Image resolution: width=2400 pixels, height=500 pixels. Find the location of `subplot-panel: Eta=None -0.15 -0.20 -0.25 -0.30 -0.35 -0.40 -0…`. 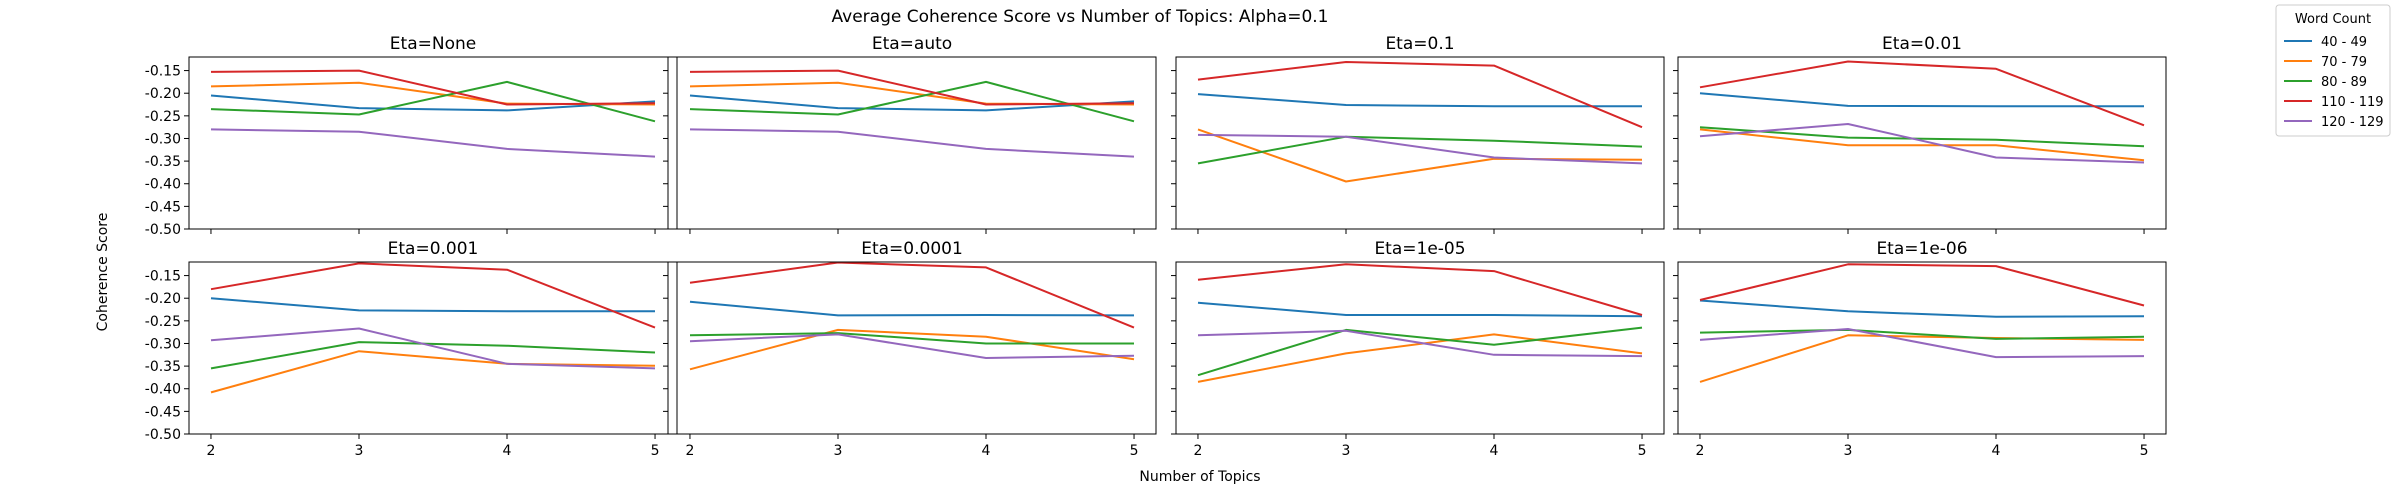

subplot-panel: Eta=None -0.15 -0.20 -0.25 -0.30 -0.35 -0.40 -0… is located at coordinates (411, 136).